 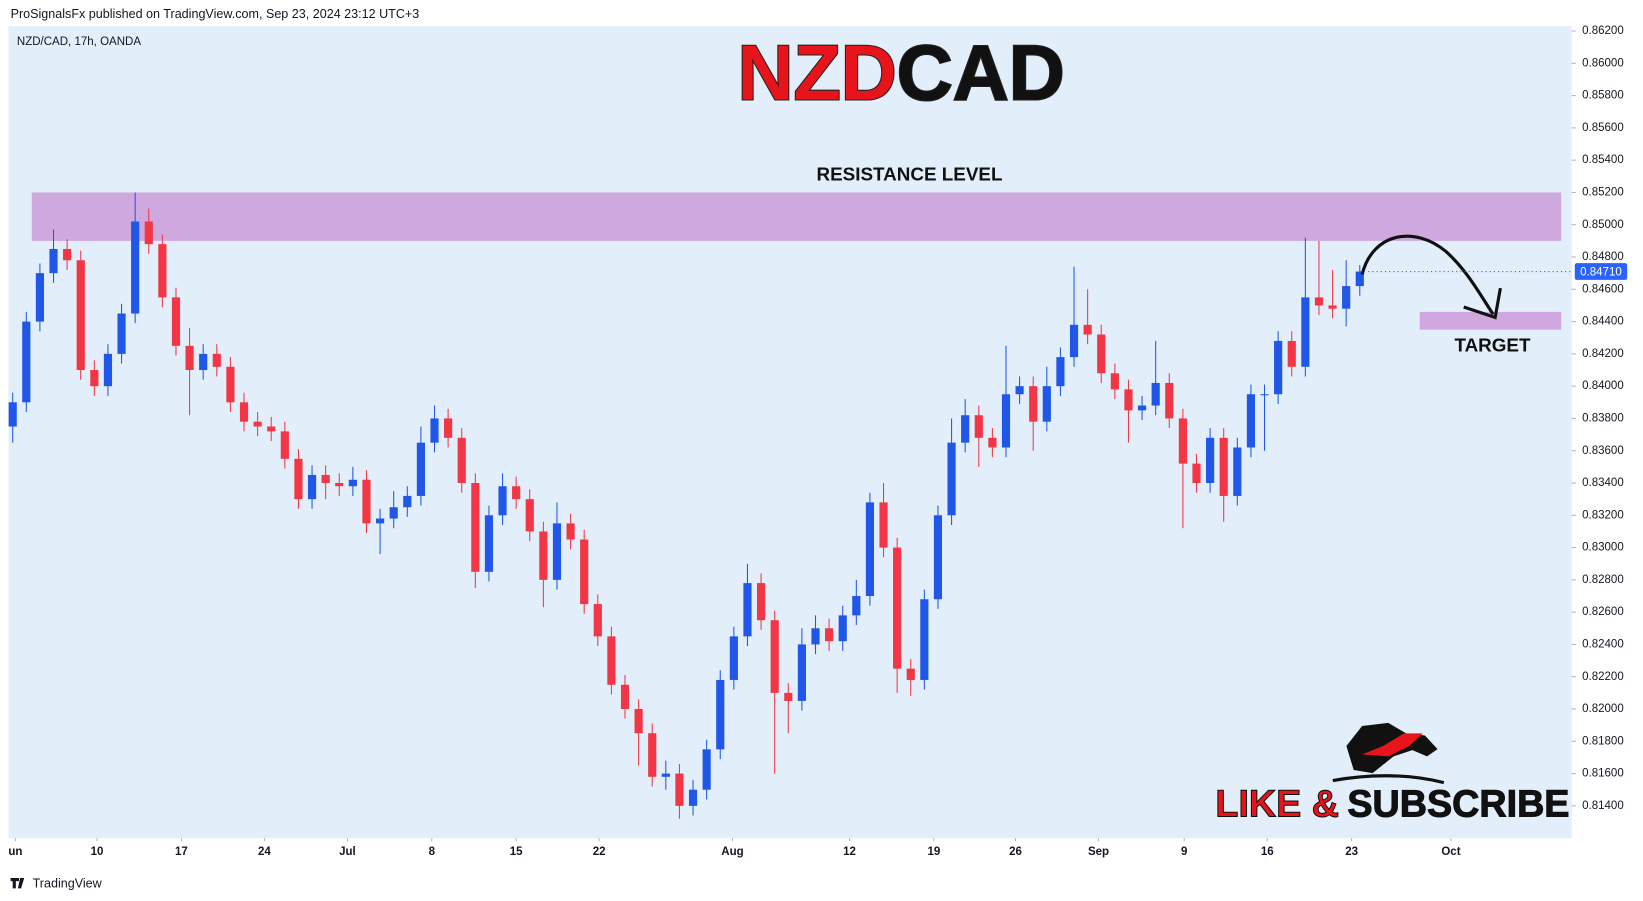 I want to click on y-tick-label: 0.82800, so click(x=1603, y=580).